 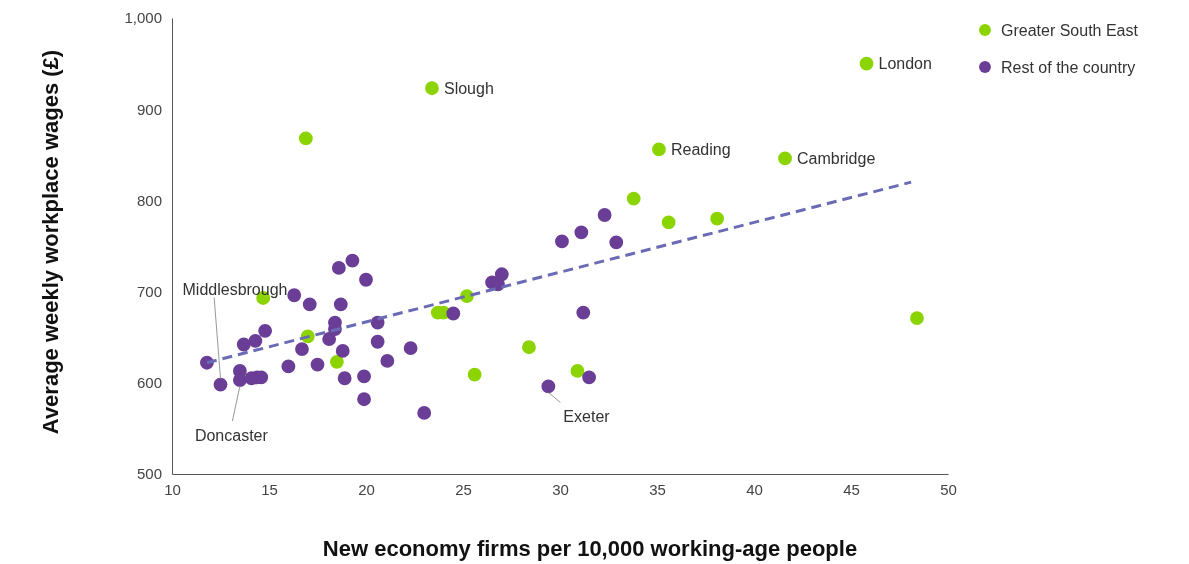 I want to click on annotation: Middlesbrough, so click(x=235, y=290).